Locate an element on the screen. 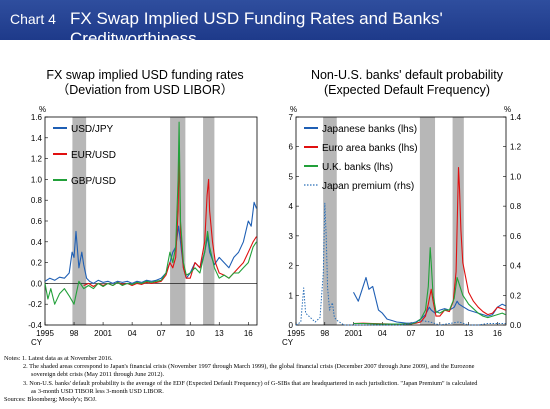 The image size is (550, 409). right-y-right-tick-label: 0.6 is located at coordinates (516, 236).